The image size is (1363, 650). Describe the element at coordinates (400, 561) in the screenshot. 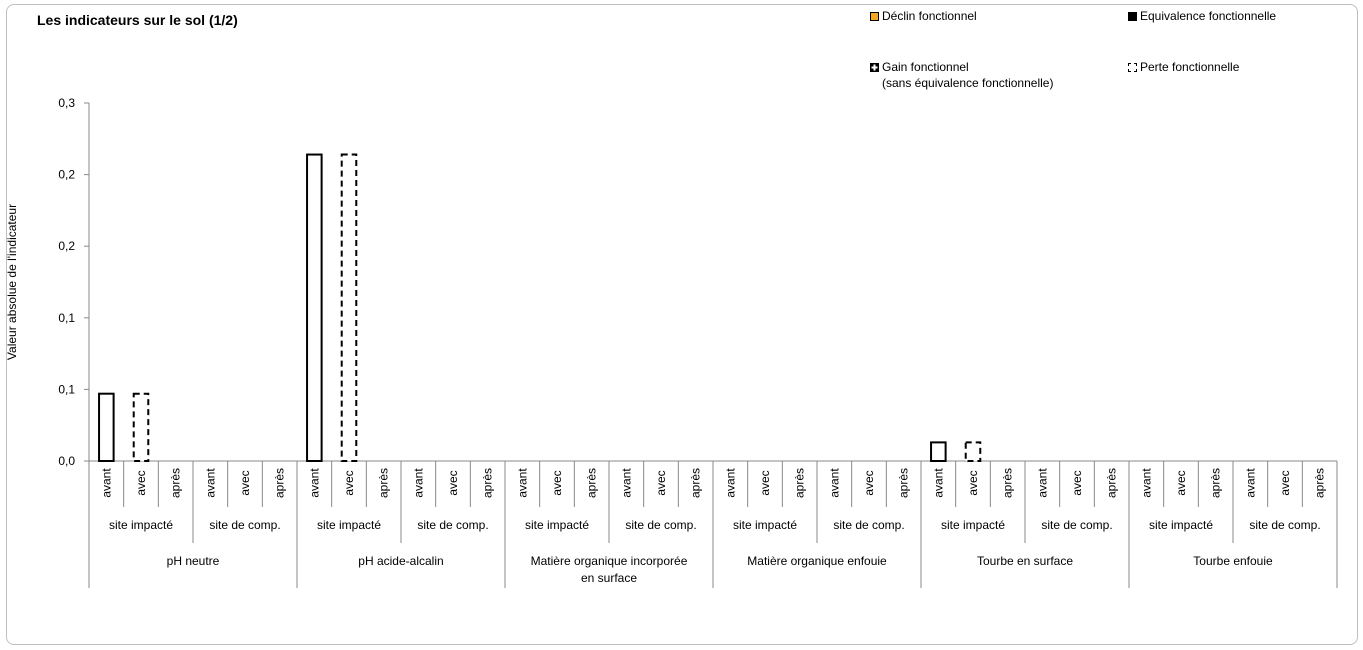

I see `x-tick-label-group: pH acide-alcalin` at that location.